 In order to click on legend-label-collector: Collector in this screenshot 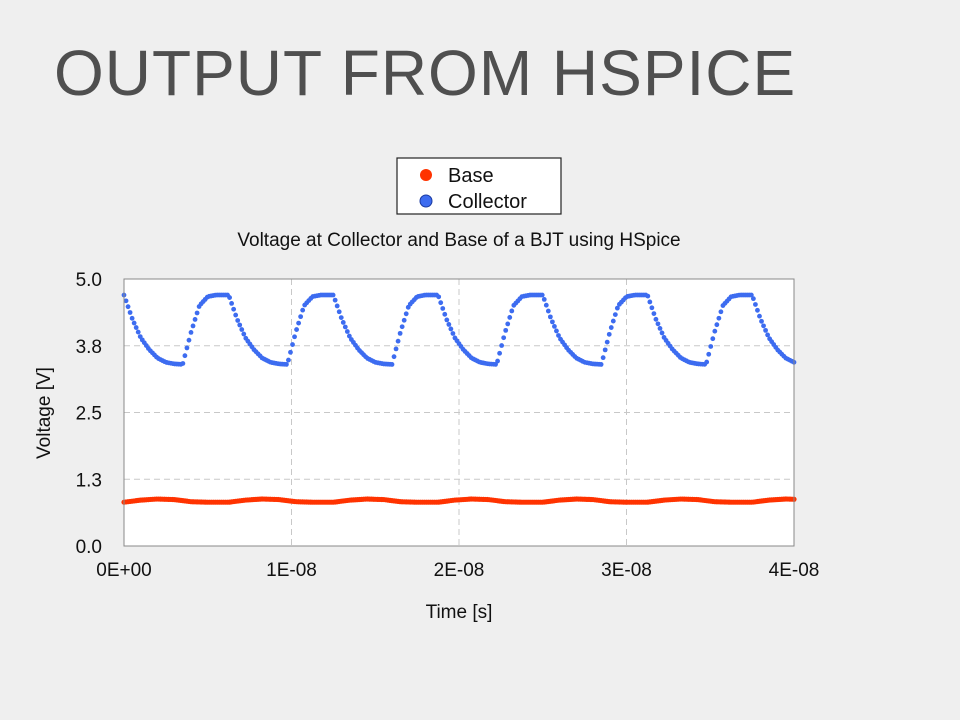, I will do `click(487, 202)`.